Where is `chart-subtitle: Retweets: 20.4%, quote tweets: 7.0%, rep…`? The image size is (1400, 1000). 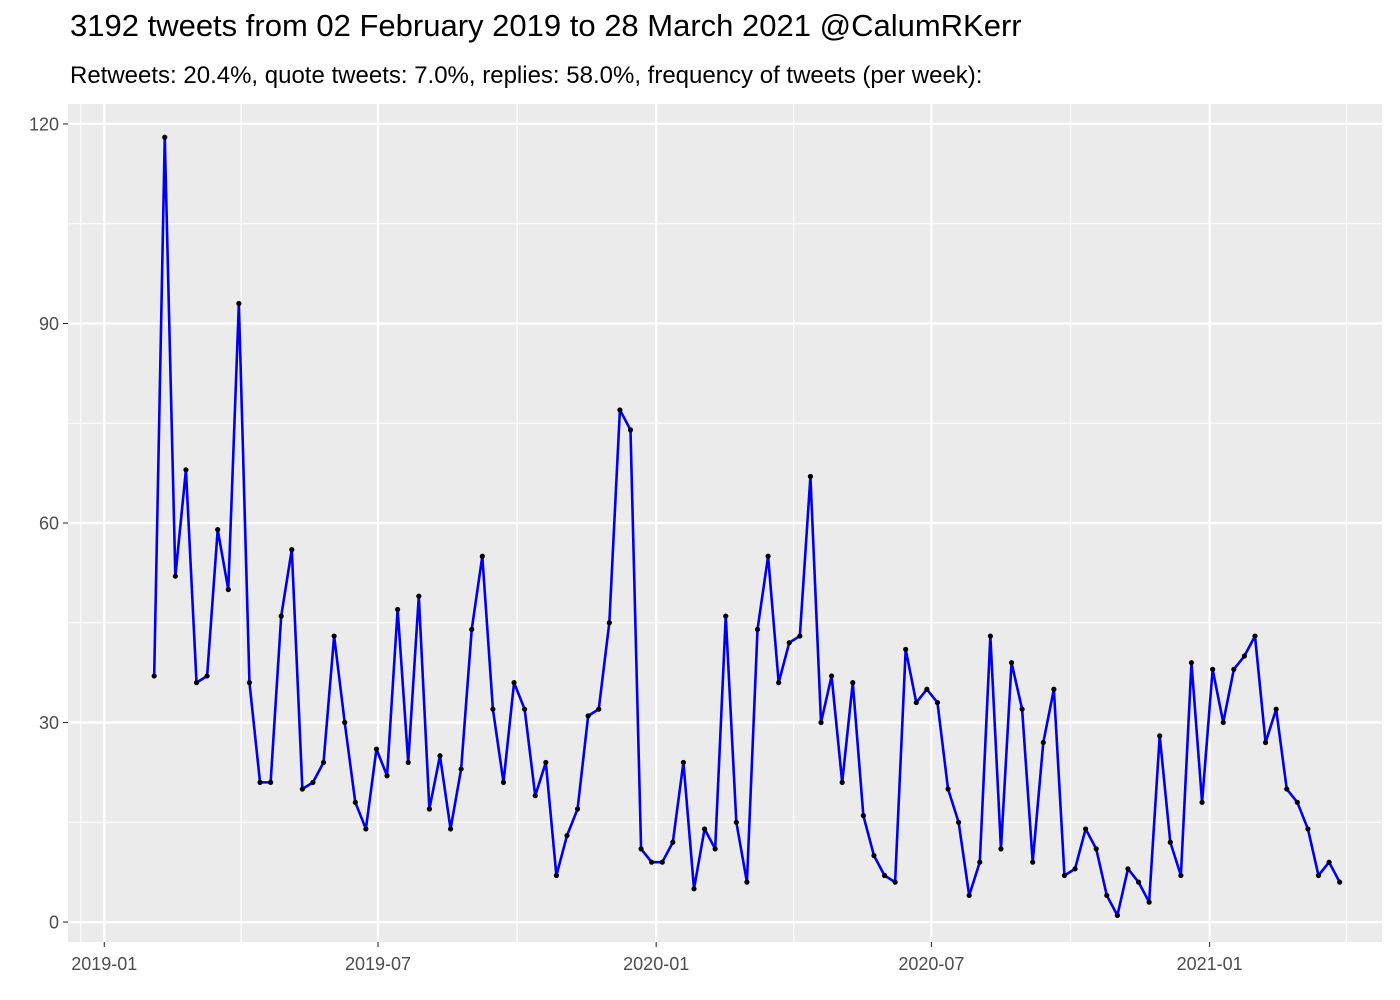 chart-subtitle: Retweets: 20.4%, quote tweets: 7.0%, rep… is located at coordinates (526, 75).